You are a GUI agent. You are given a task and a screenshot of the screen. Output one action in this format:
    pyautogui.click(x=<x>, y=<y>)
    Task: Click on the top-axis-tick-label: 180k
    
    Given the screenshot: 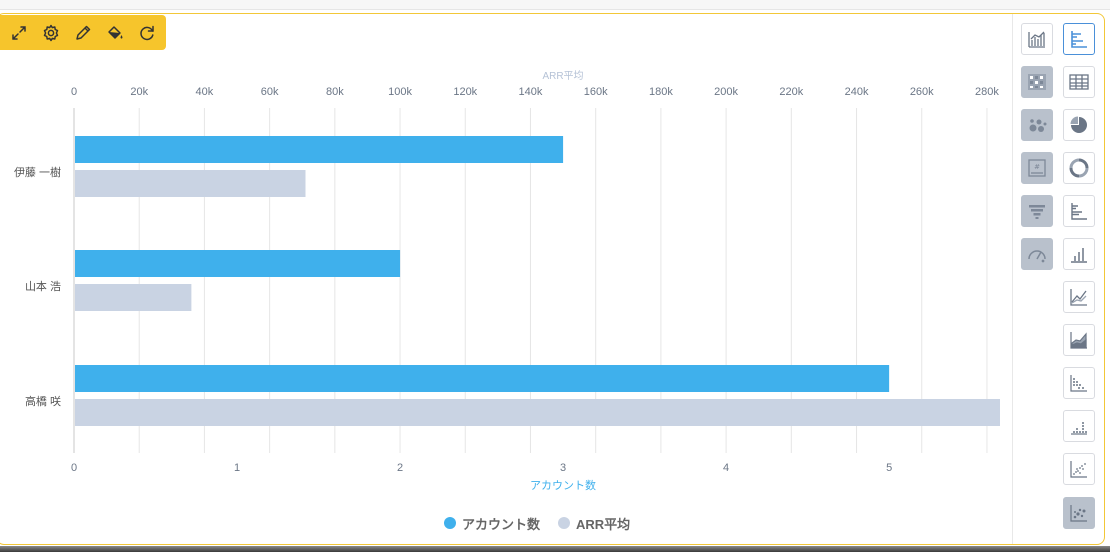 What is the action you would take?
    pyautogui.click(x=661, y=92)
    